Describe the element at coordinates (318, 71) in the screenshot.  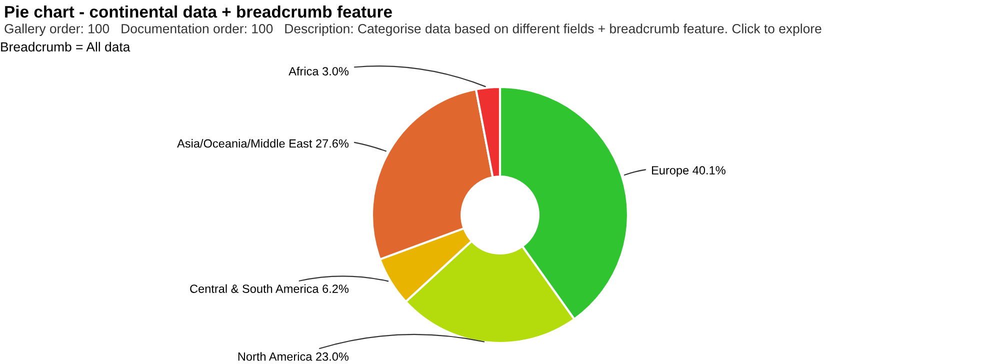
I see `slice-label: Africa 3.0%` at that location.